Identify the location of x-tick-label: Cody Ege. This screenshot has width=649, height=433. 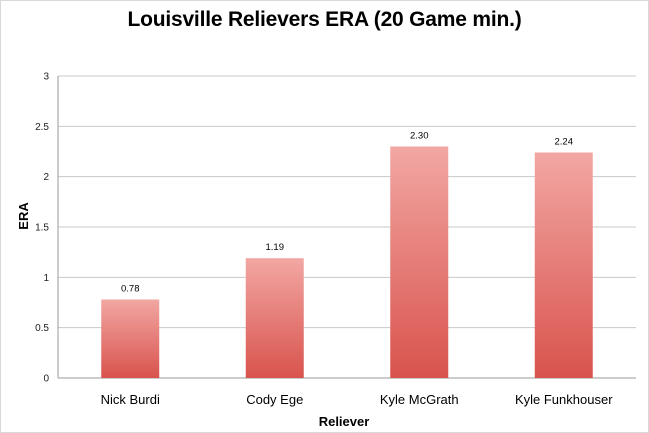
(274, 399).